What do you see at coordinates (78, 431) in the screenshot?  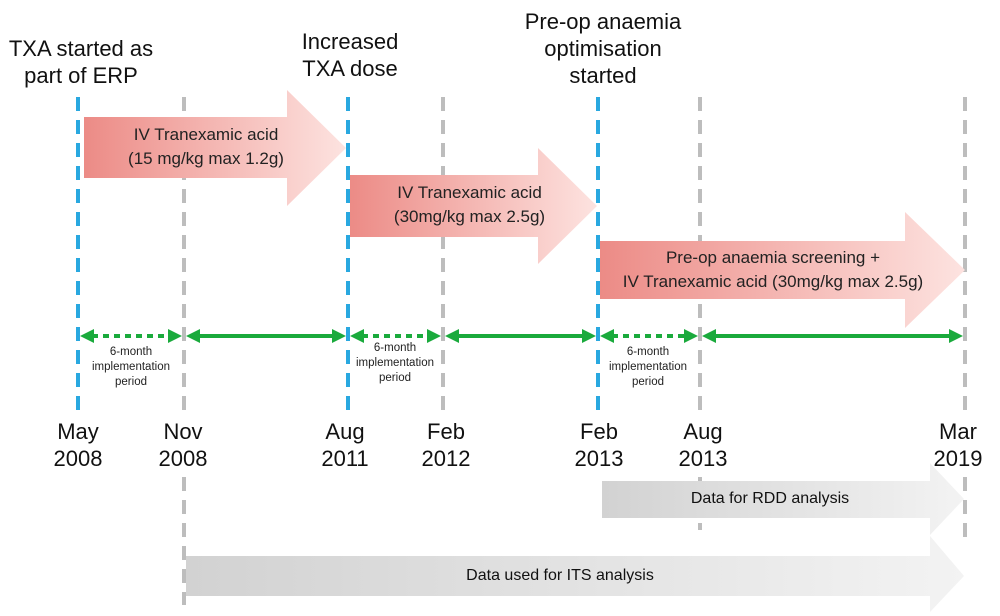 I see `date-month: May` at bounding box center [78, 431].